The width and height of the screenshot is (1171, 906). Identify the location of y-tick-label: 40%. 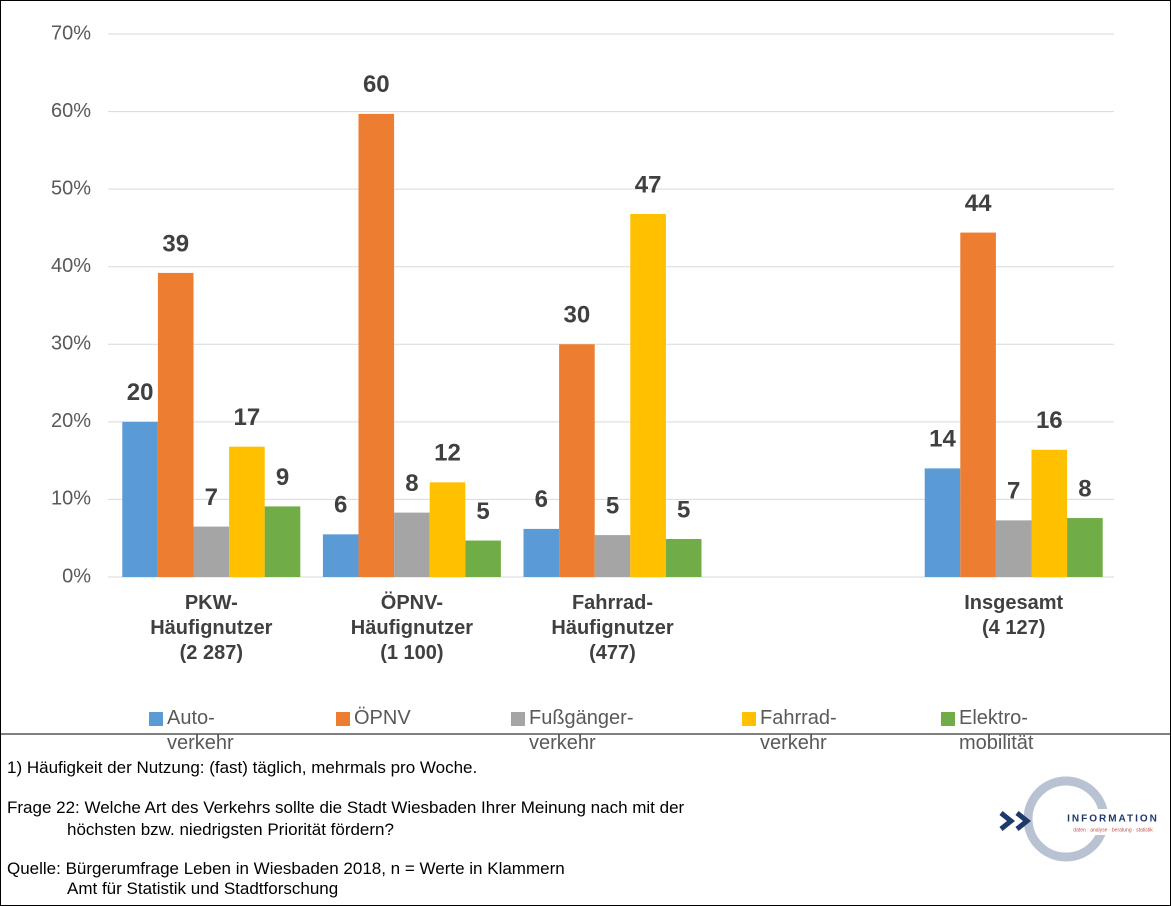
(71, 266).